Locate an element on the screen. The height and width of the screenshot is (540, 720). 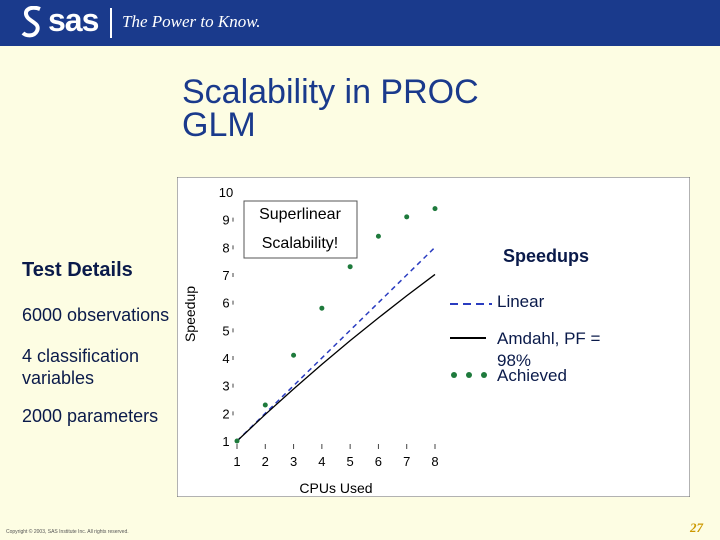
sas-logo-icon is located at coordinates (31, 22).